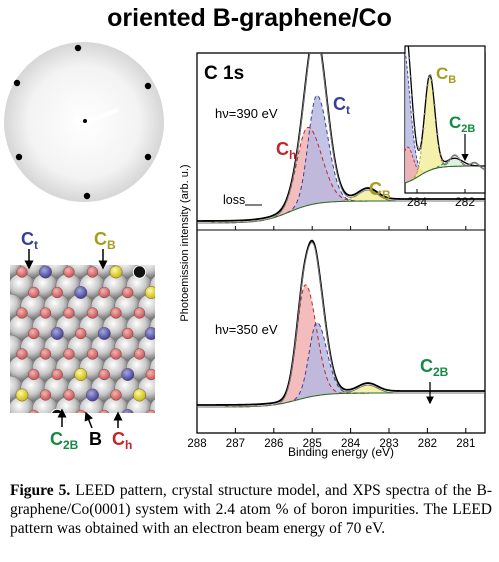 This screenshot has width=499, height=562. Describe the element at coordinates (185, 242) in the screenshot. I see `y-axis-label: Photoemission intensity (arb. u.)` at that location.